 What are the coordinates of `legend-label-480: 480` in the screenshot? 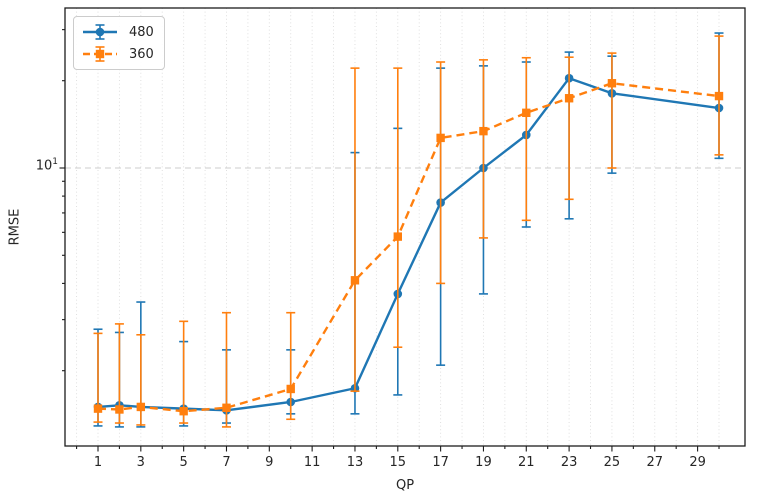 It's located at (141, 32).